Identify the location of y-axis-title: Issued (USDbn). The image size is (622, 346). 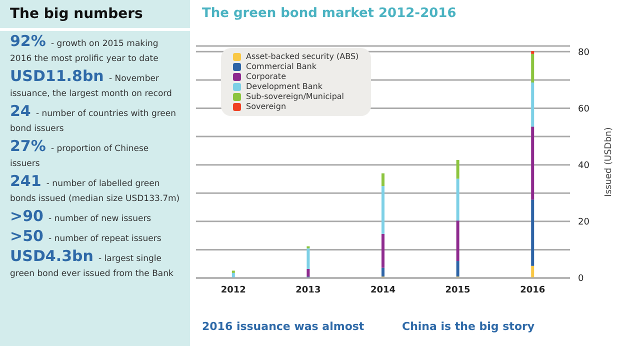
(609, 162).